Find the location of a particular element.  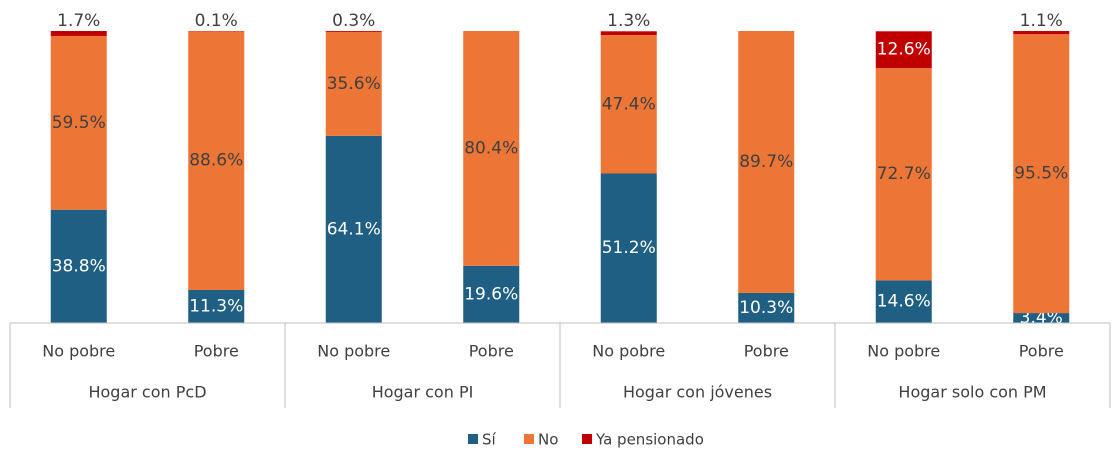

data-label: 47.4% is located at coordinates (629, 104).